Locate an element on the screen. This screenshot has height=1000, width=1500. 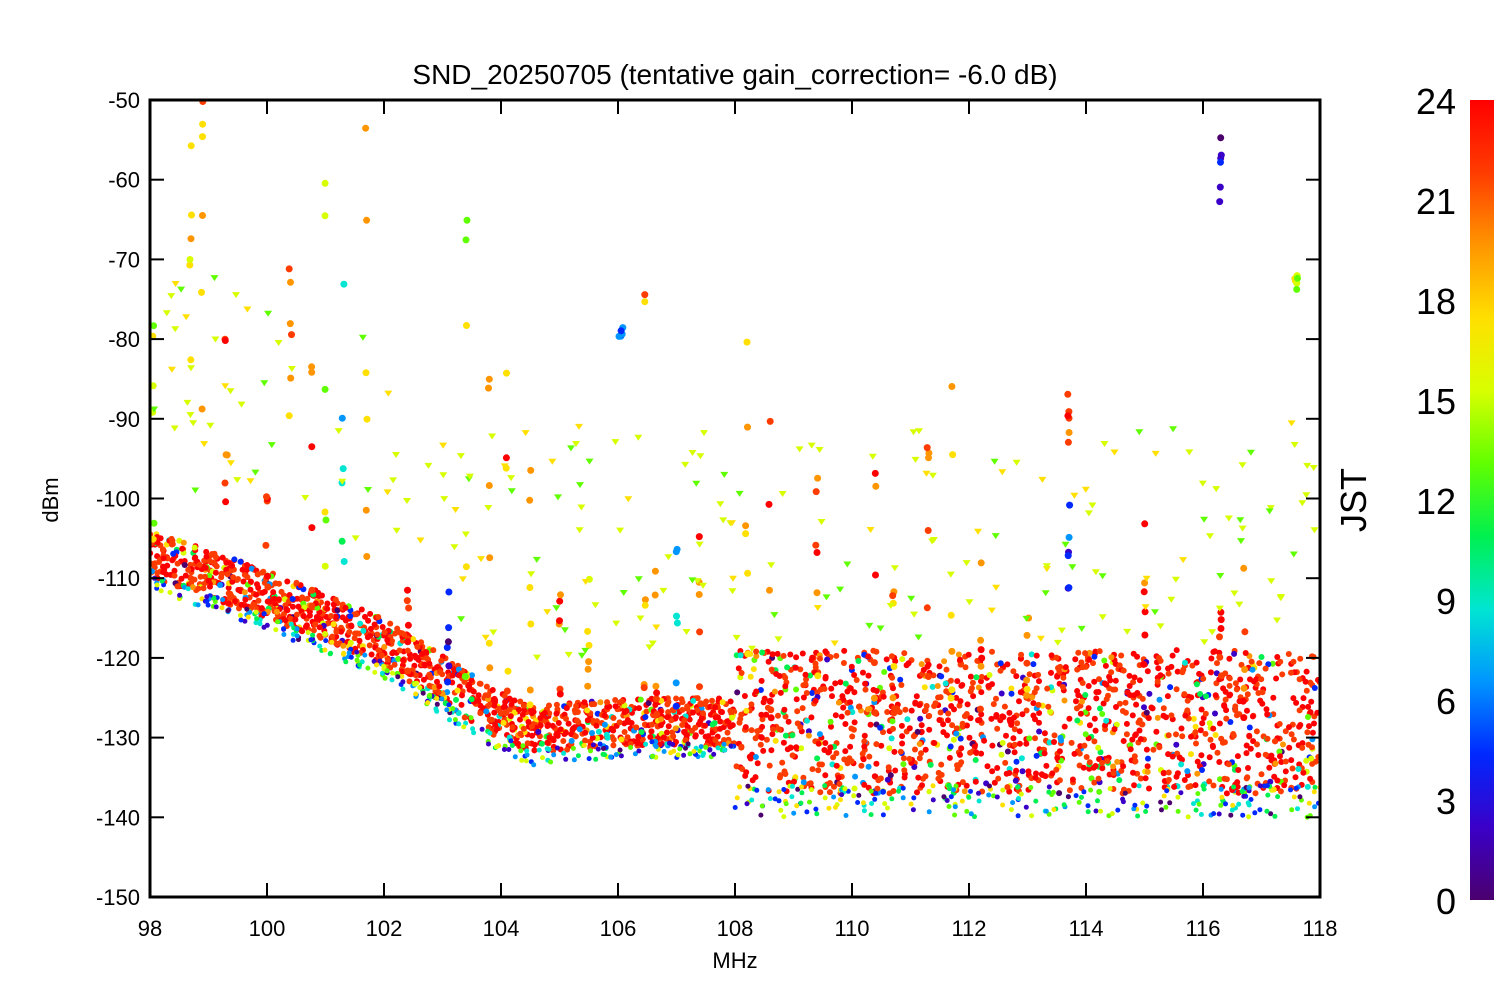
x-tick-label: 114 is located at coordinates (1085, 928).